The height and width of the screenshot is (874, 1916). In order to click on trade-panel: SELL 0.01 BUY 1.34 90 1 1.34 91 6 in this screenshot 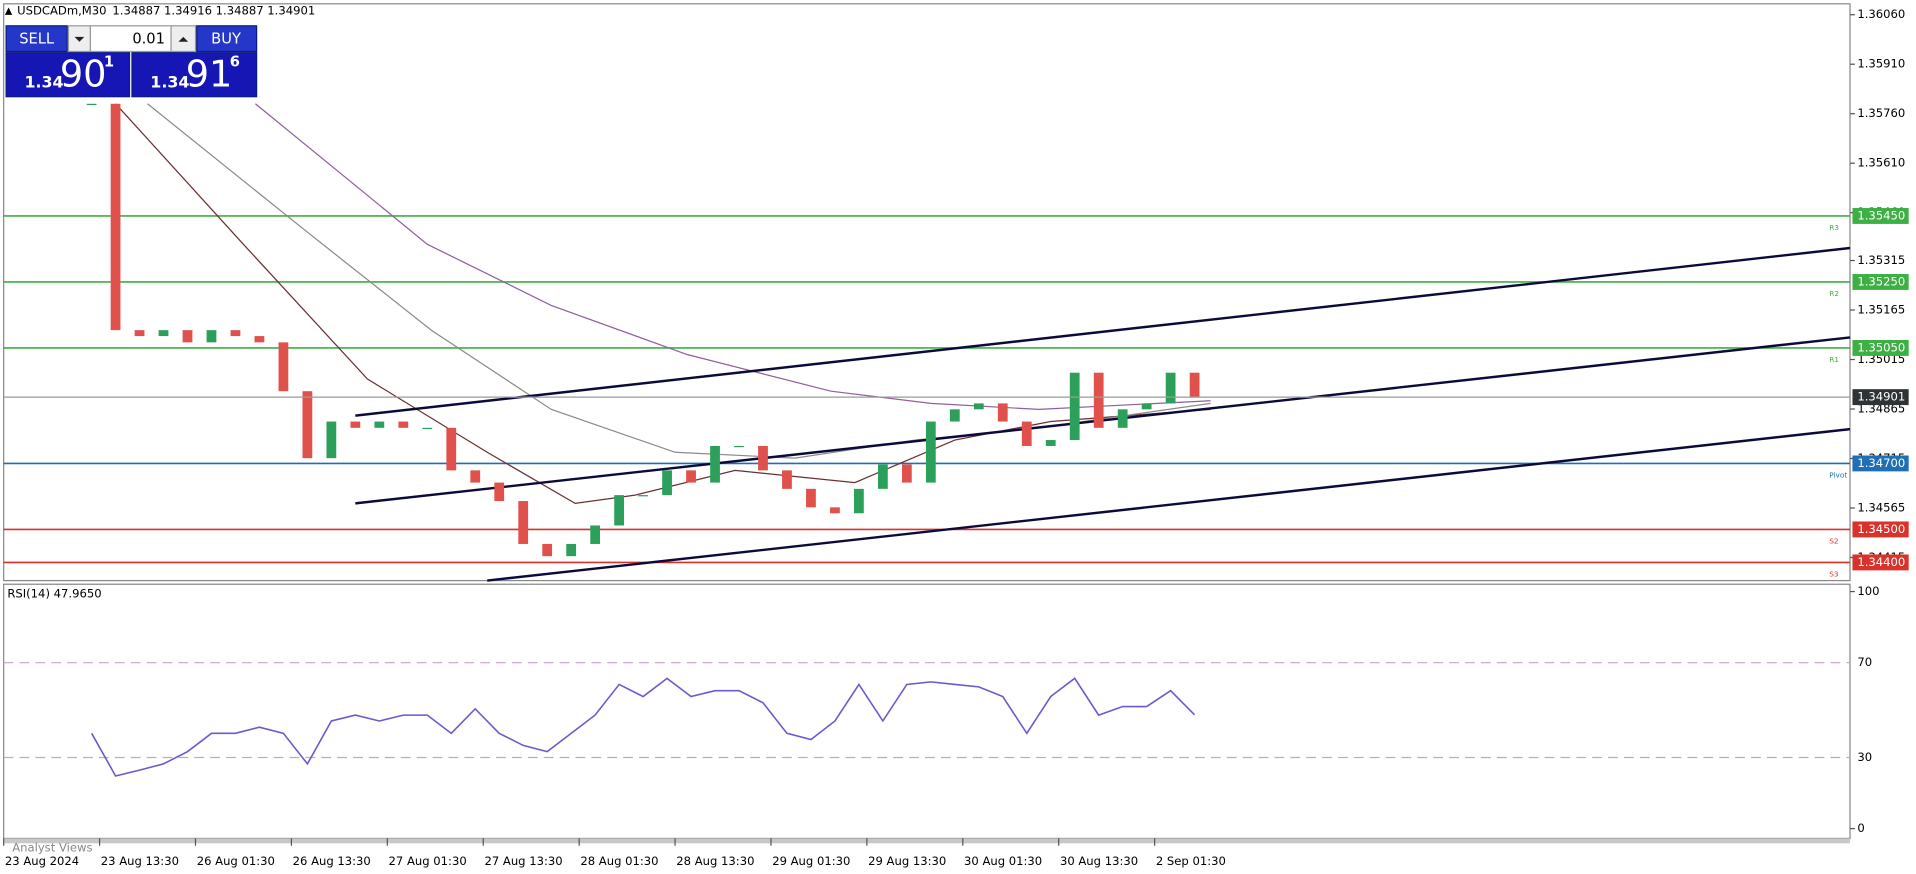, I will do `click(131, 61)`.